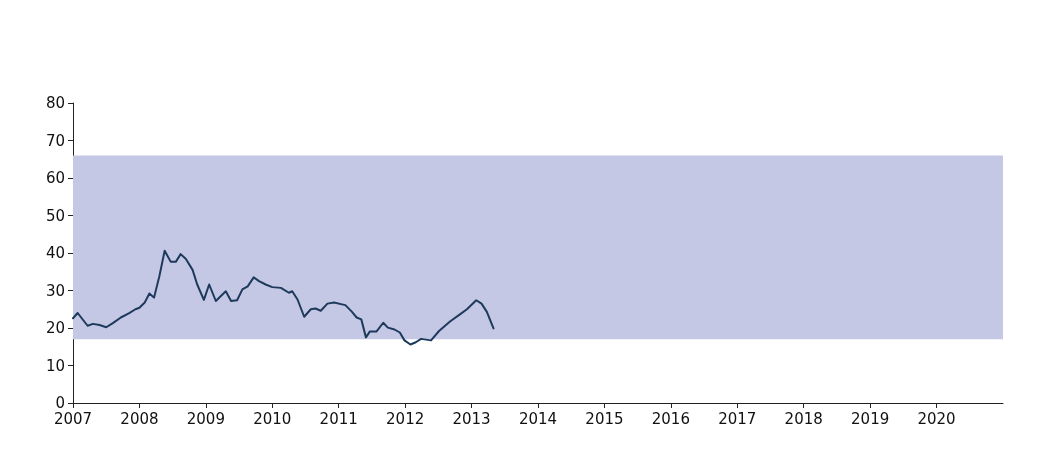 This screenshot has width=1049, height=468. What do you see at coordinates (55, 103) in the screenshot?
I see `y-tick-label: 80` at bounding box center [55, 103].